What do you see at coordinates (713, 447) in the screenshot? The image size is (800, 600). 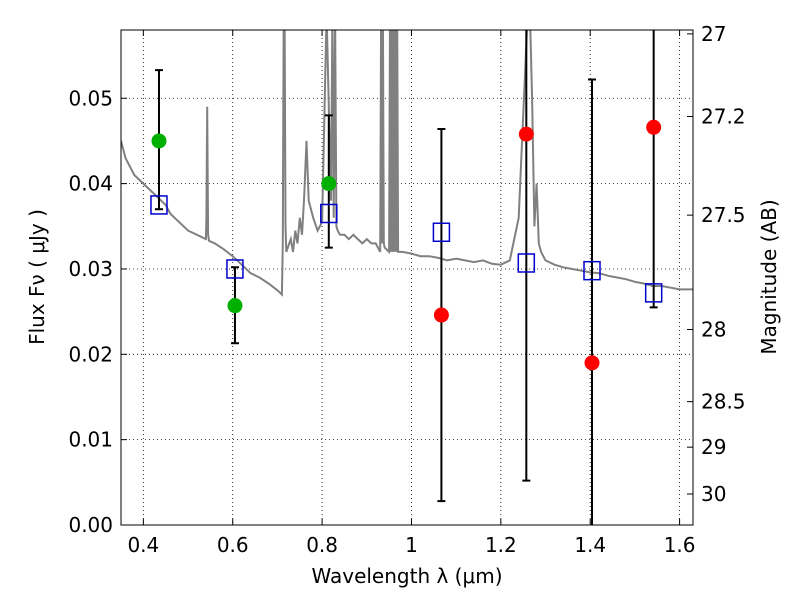 I see `right-tick-label: 29` at bounding box center [713, 447].